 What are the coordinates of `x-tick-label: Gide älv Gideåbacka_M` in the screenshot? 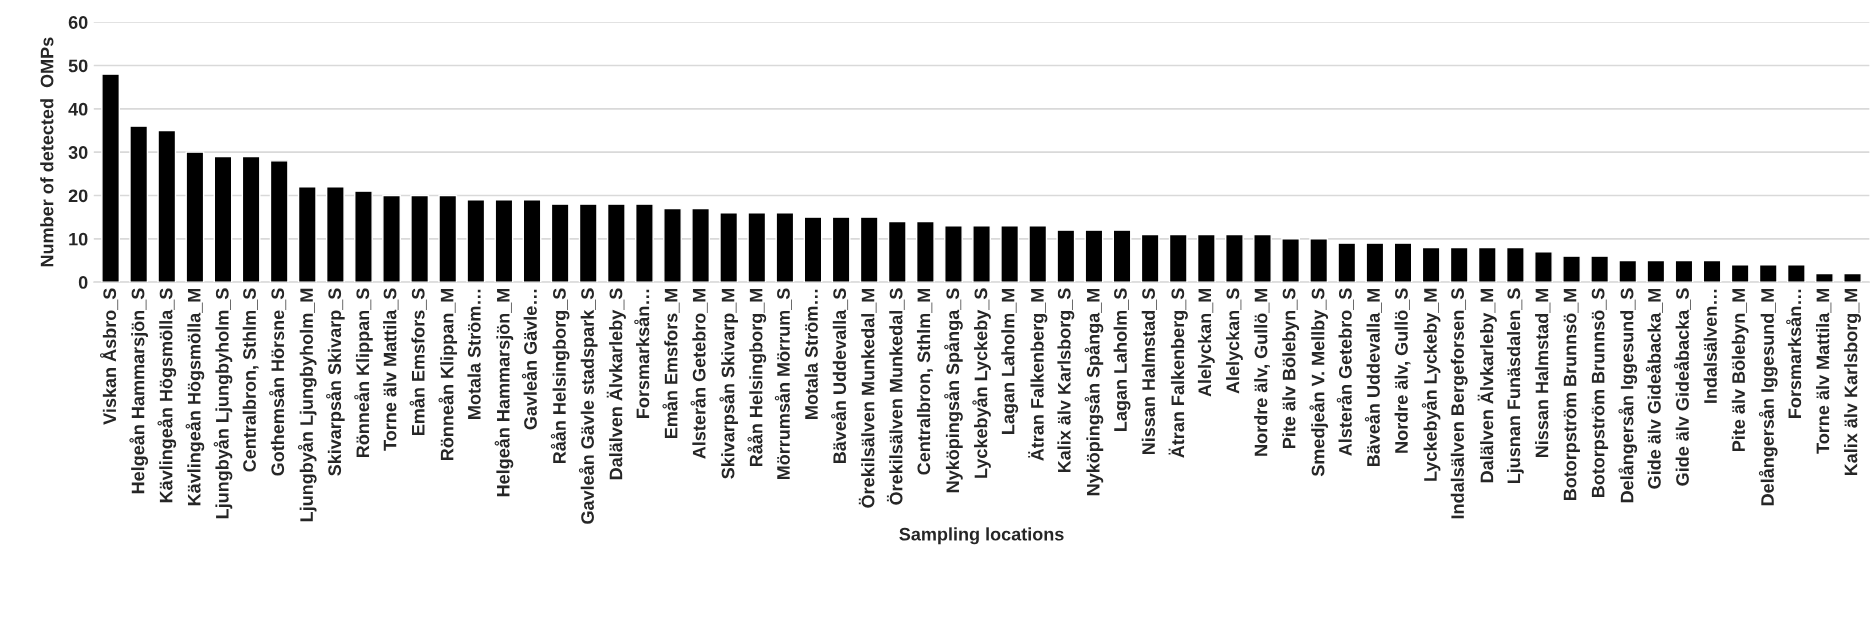 It's located at (1654, 388).